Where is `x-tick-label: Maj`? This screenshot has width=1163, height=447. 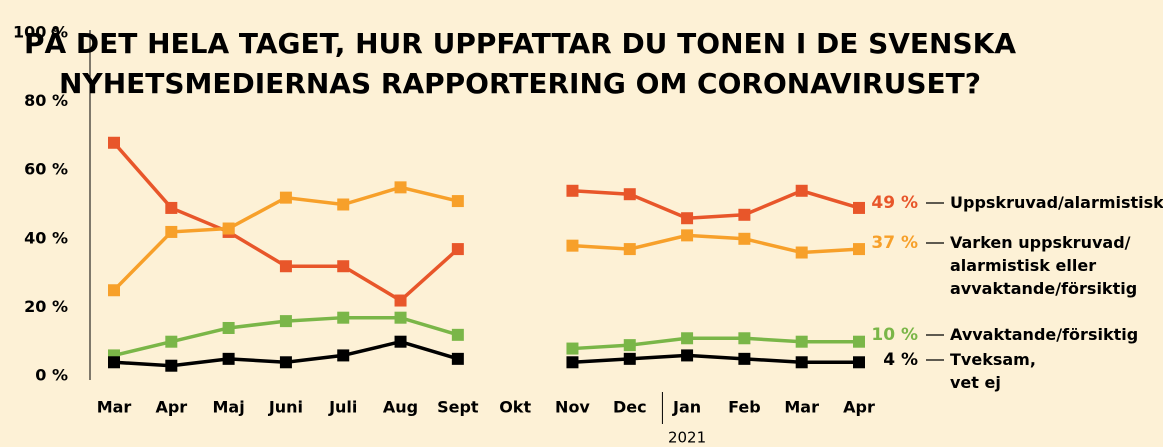
x-tick-label: Maj is located at coordinates (229, 407).